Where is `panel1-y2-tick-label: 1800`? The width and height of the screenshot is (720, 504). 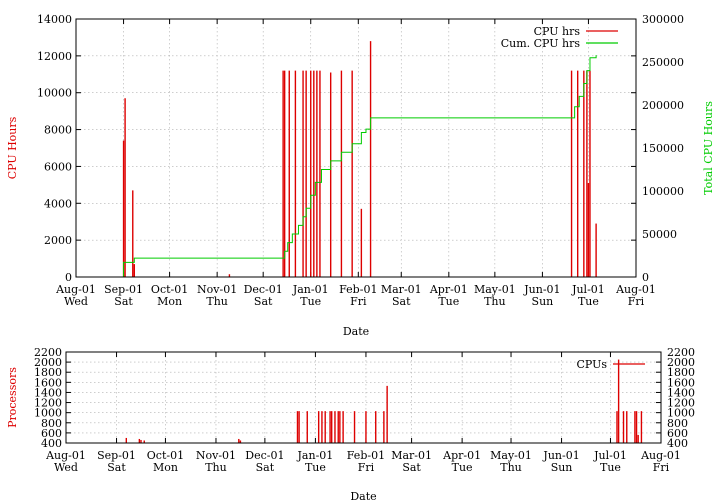
panel1-y2-tick-label: 1800 is located at coordinates (681, 372).